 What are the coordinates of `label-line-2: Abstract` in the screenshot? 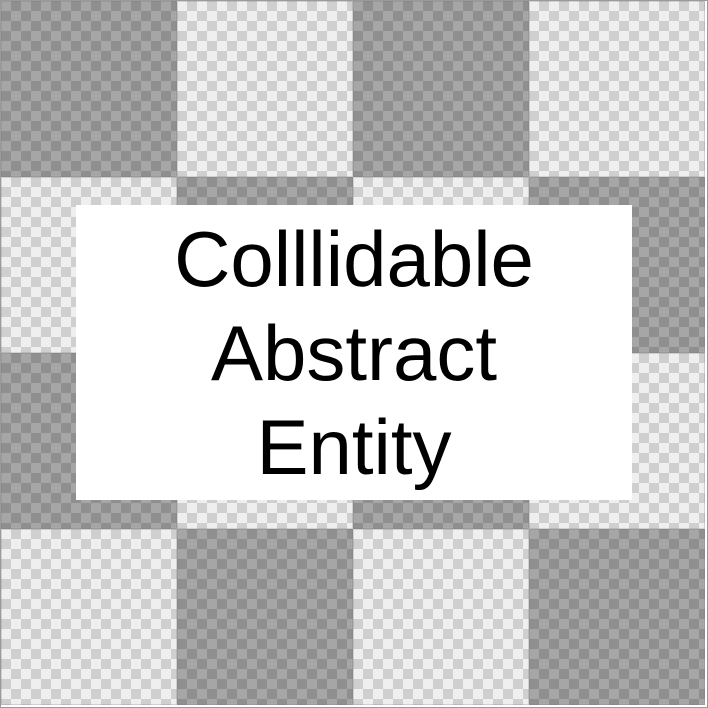 It's located at (354, 352).